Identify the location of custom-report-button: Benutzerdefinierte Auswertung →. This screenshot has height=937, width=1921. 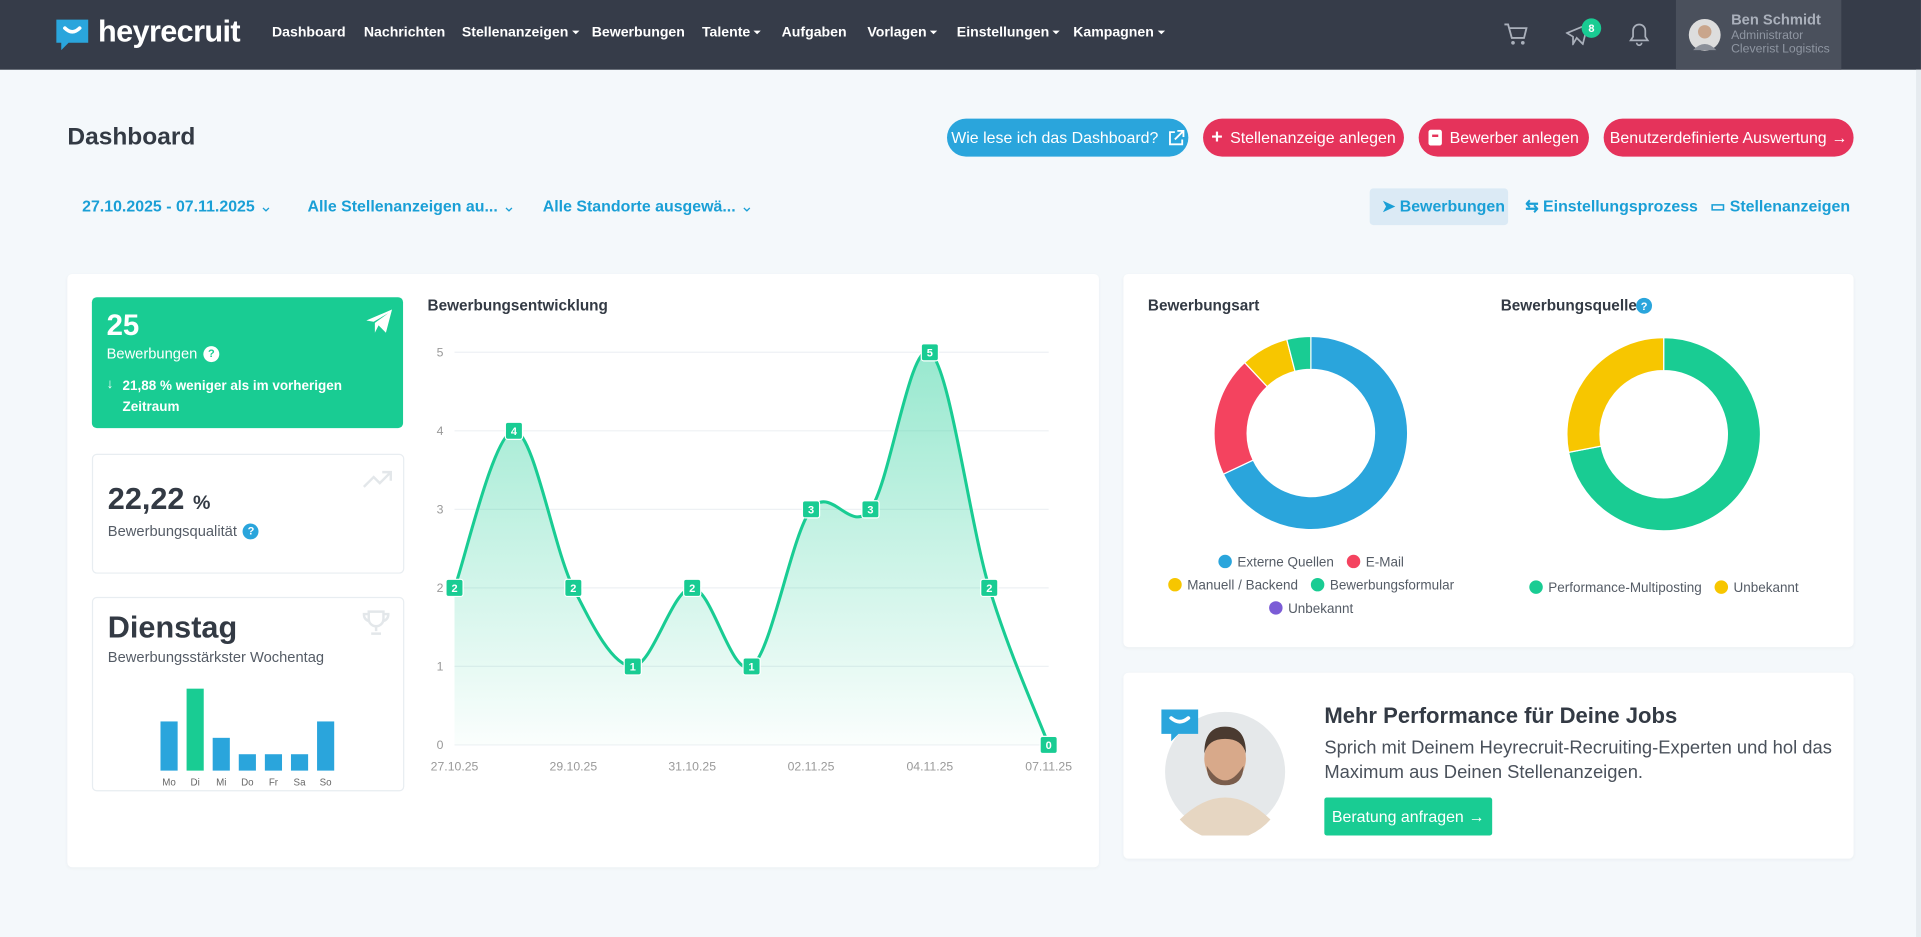
(1728, 137).